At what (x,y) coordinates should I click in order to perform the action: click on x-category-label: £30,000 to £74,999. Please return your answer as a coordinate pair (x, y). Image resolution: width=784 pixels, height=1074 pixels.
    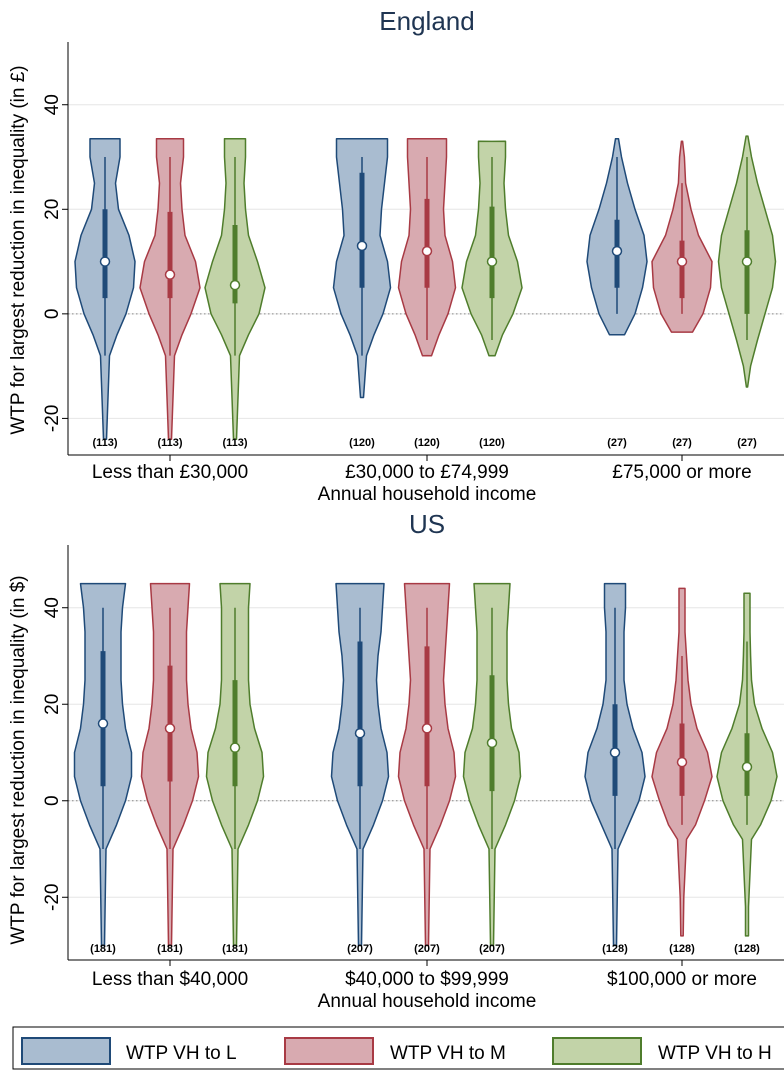
    Looking at the image, I should click on (427, 472).